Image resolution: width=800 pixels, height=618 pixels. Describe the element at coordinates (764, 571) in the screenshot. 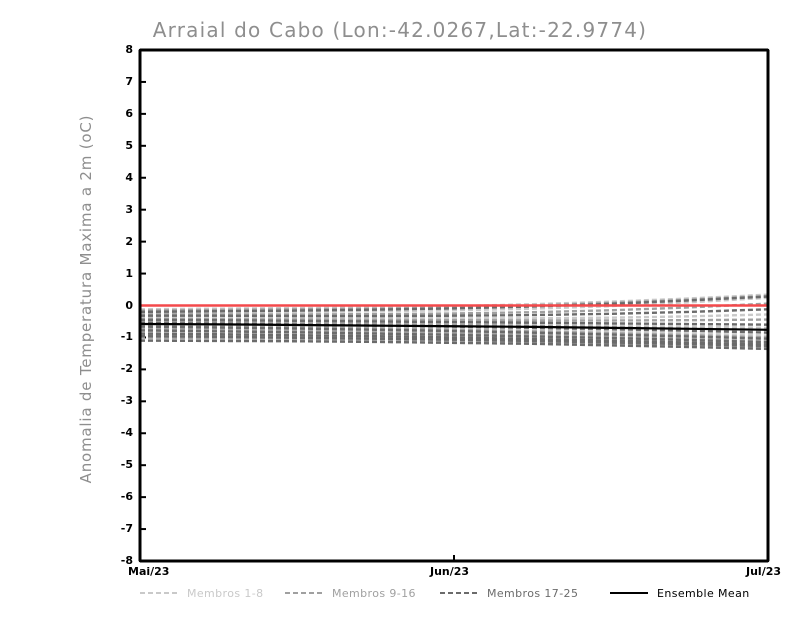

I see `x-tick-label: Jul/23` at that location.